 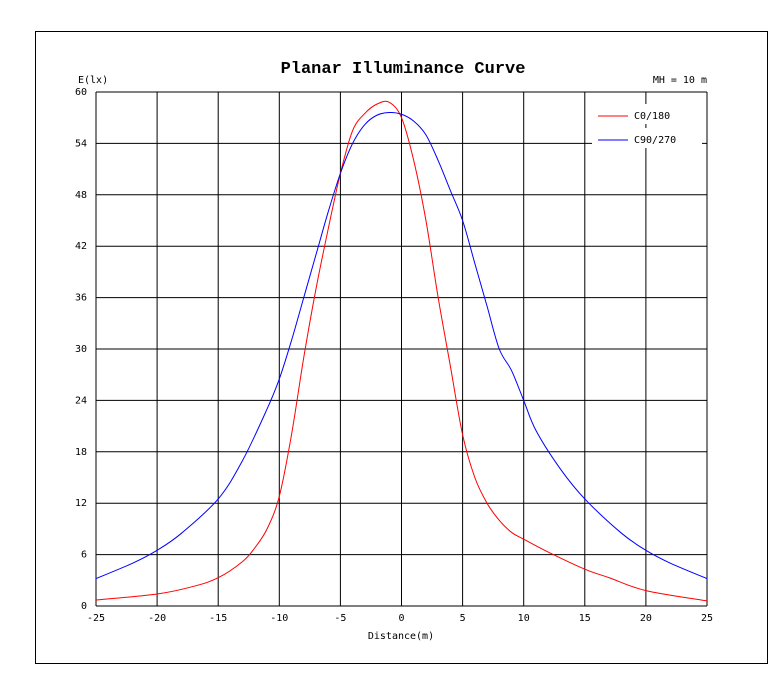 I want to click on mounting-height-label: MH = 10 m, so click(x=680, y=80).